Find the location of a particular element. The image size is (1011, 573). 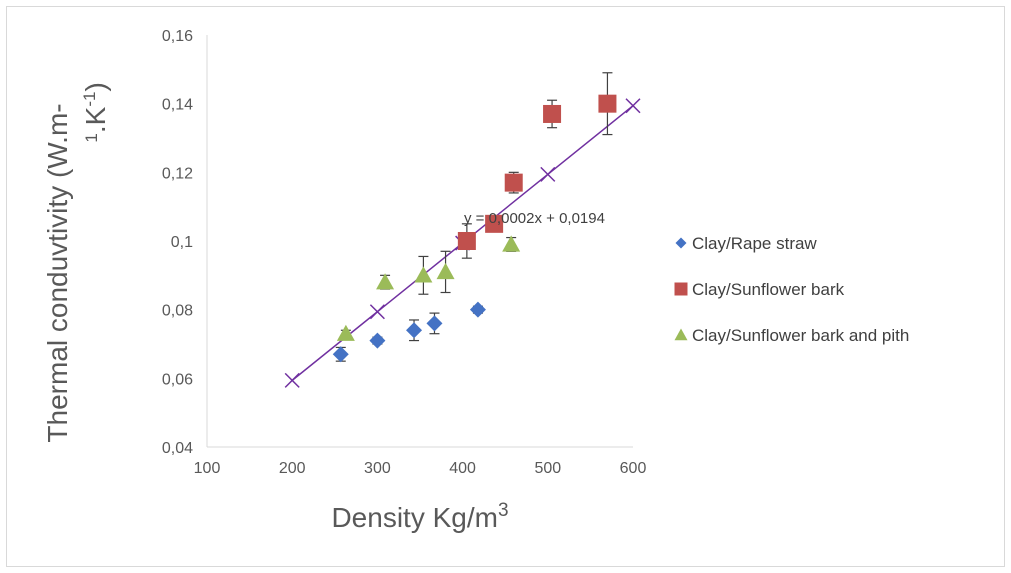

legend-marker-square is located at coordinates (681, 289).